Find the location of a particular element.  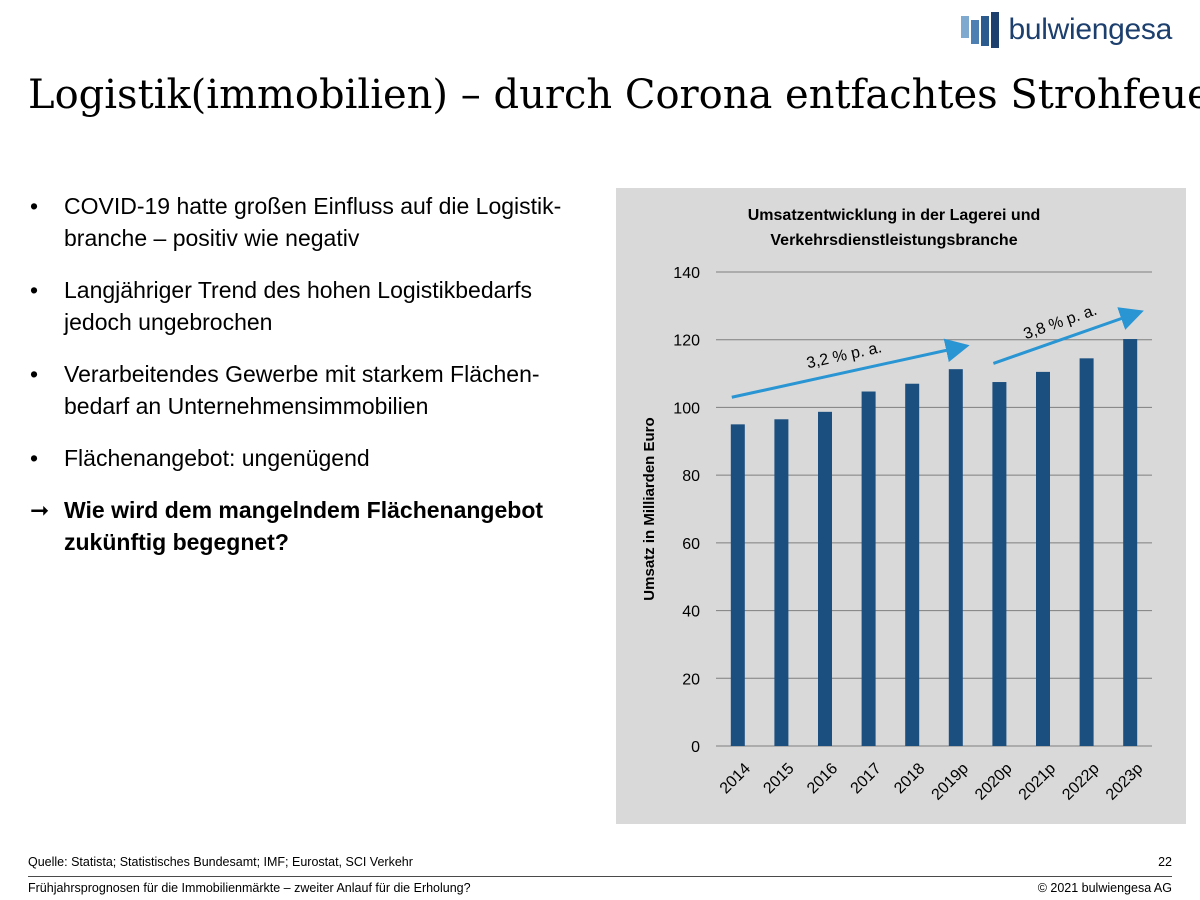

bullet-text-line: Wie wird dem mangelndem Flächenangebot is located at coordinates (304, 510).